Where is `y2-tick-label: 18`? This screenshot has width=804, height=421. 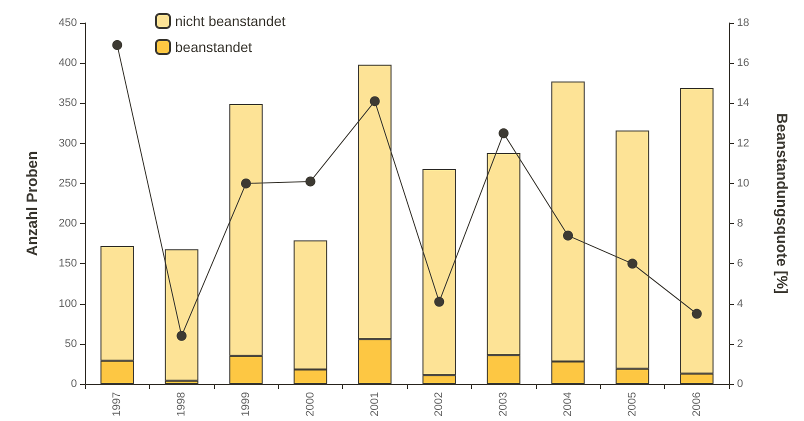 y2-tick-label: 18 is located at coordinates (743, 23).